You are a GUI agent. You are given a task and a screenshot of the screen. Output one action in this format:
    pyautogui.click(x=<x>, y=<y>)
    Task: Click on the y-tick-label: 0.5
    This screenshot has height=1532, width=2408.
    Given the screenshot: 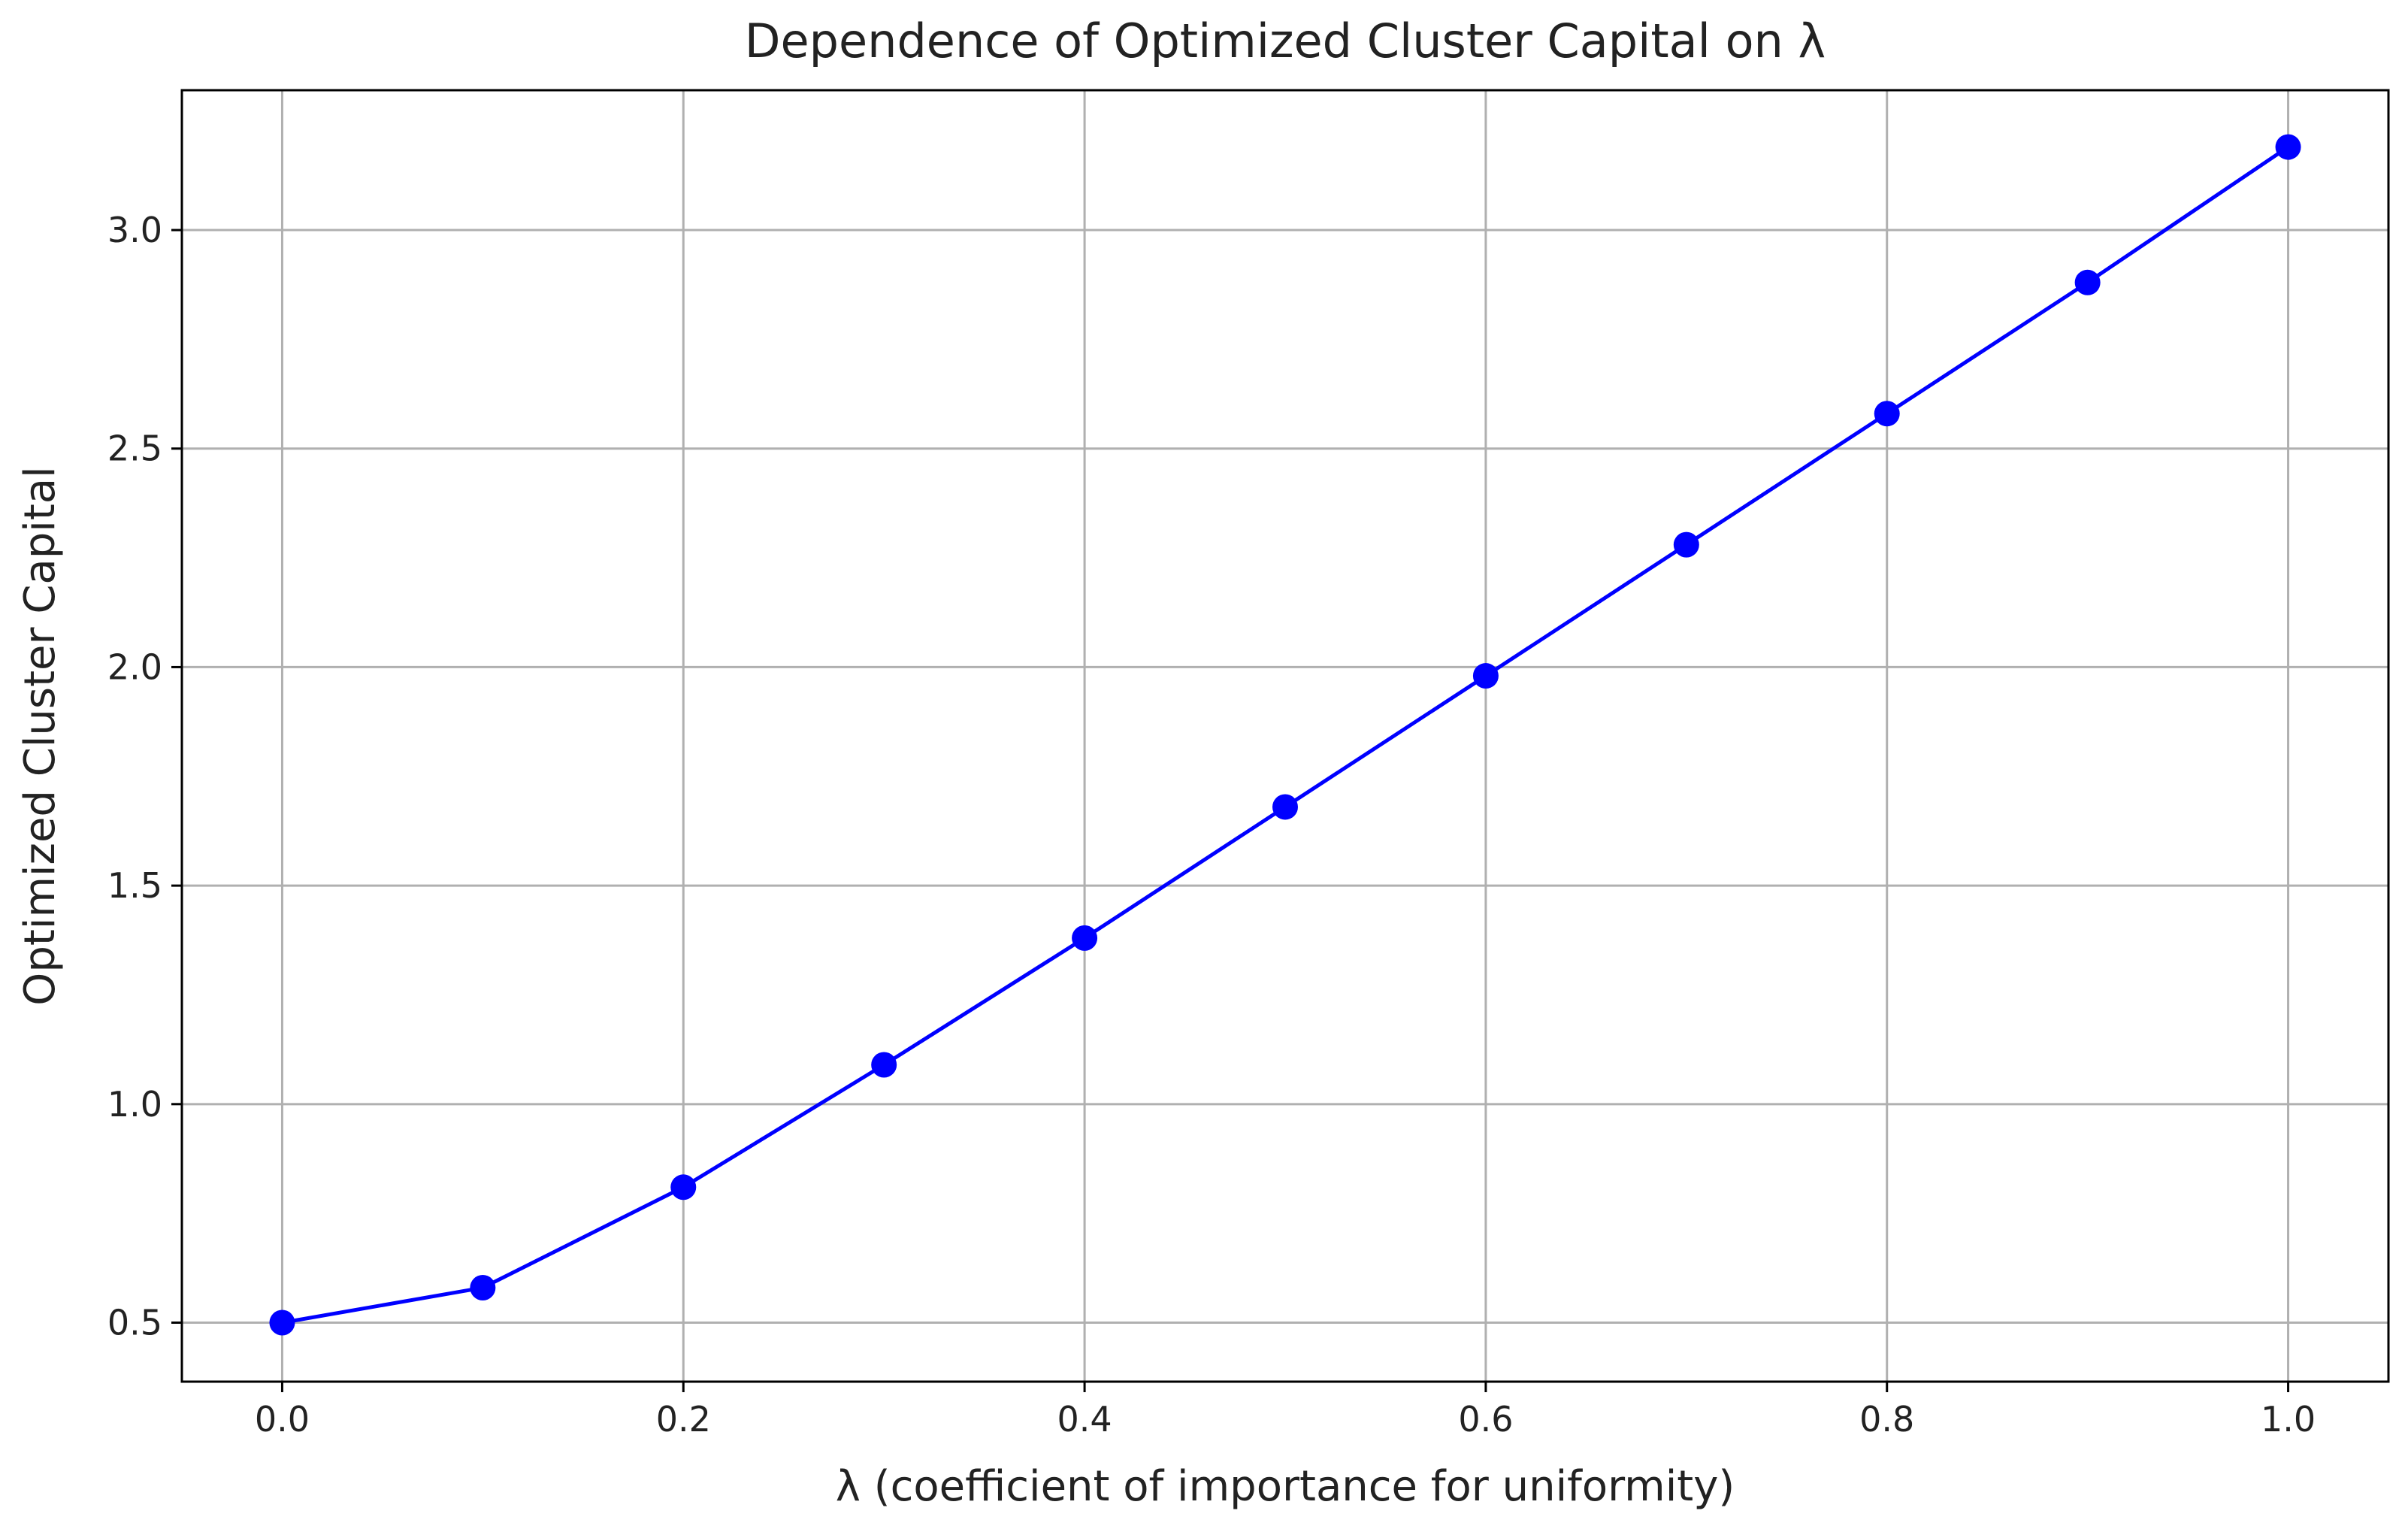 What is the action you would take?
    pyautogui.click(x=134, y=1323)
    